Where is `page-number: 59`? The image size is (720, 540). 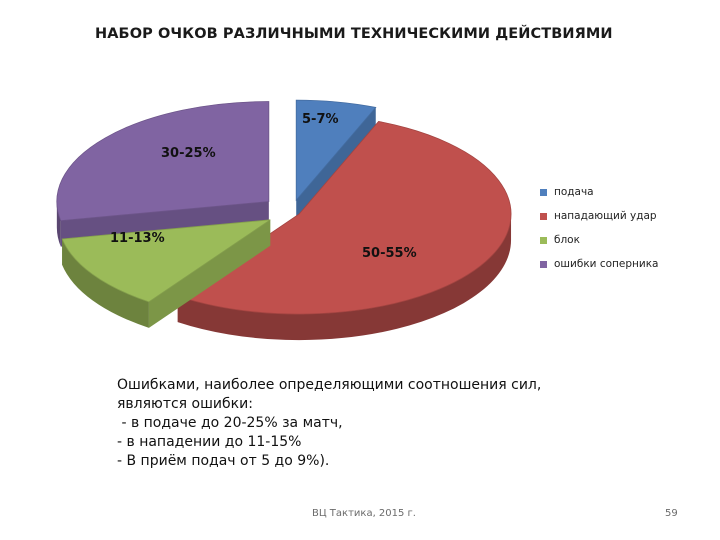
page-number: 59 is located at coordinates (671, 513).